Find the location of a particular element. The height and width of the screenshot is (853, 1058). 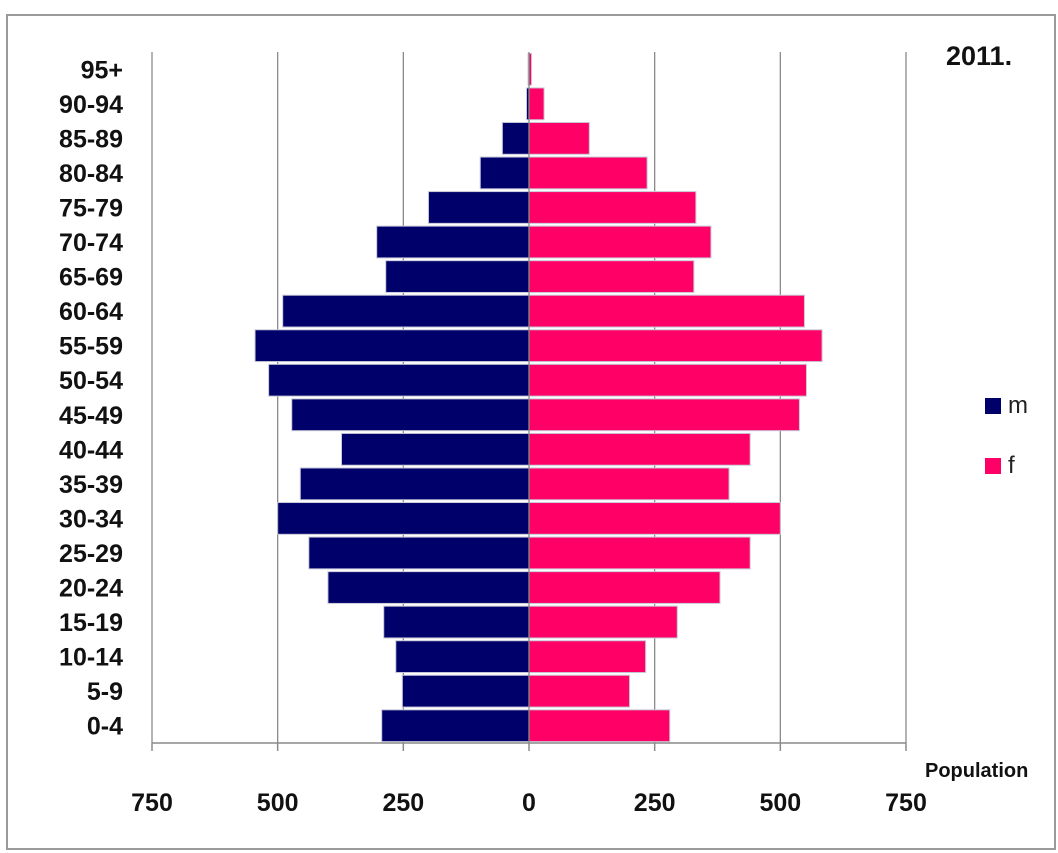

x-axis-title: Population is located at coordinates (976, 771).